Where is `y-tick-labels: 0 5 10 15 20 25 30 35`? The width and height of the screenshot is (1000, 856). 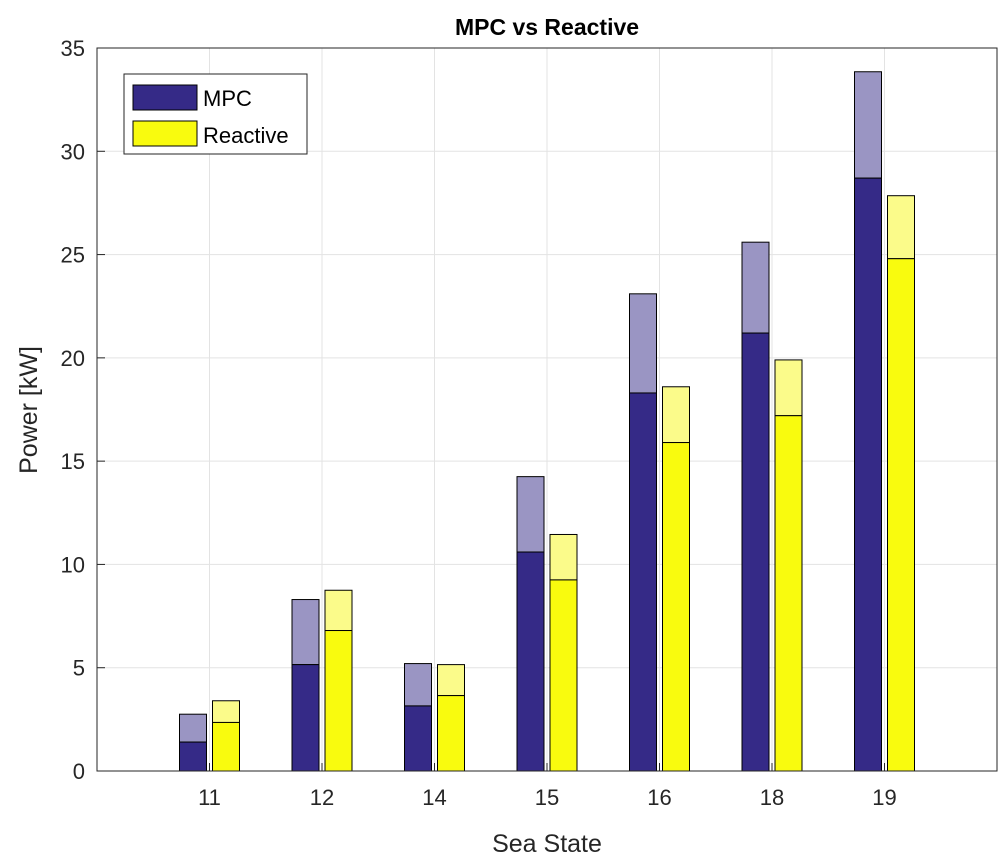
y-tick-labels: 0 5 10 15 20 25 30 35 is located at coordinates (73, 410).